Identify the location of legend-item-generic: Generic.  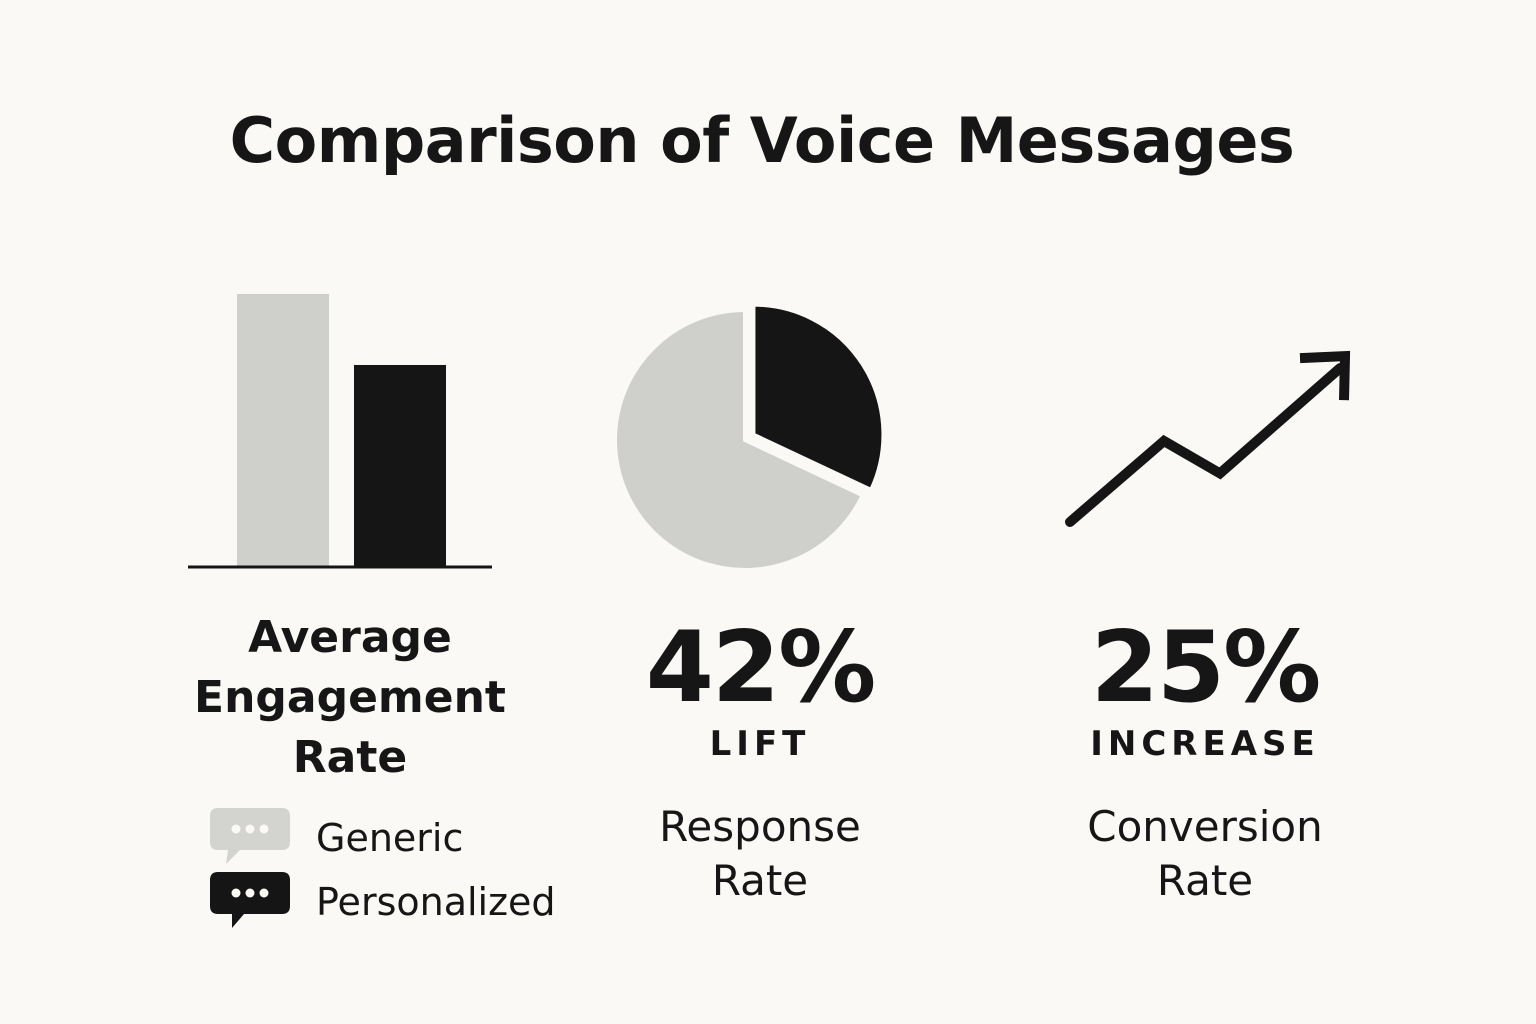
(382, 838).